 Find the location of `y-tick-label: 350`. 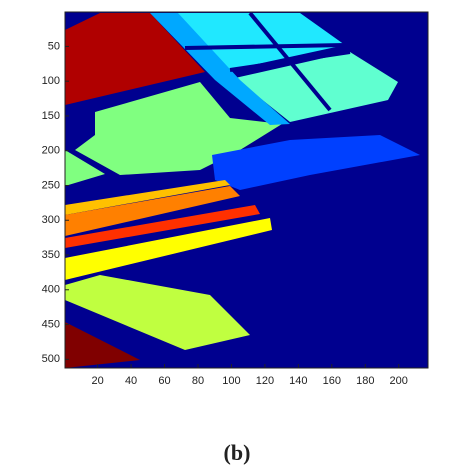

y-tick-label: 350 is located at coordinates (51, 255).